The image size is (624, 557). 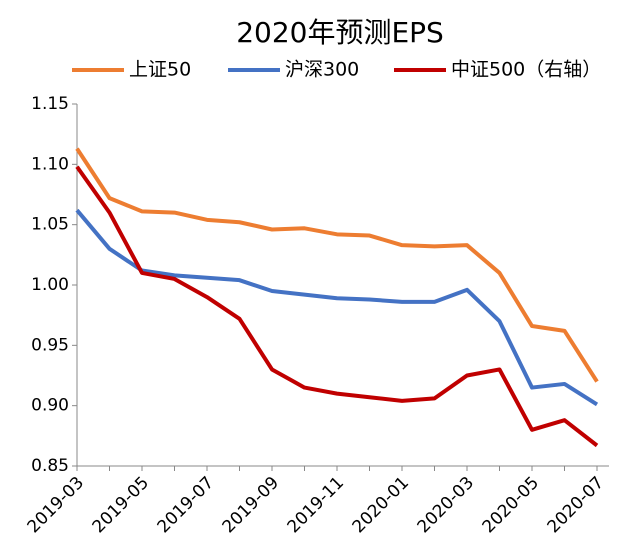 I want to click on x-tick-label: 2020-01, so click(x=381, y=505).